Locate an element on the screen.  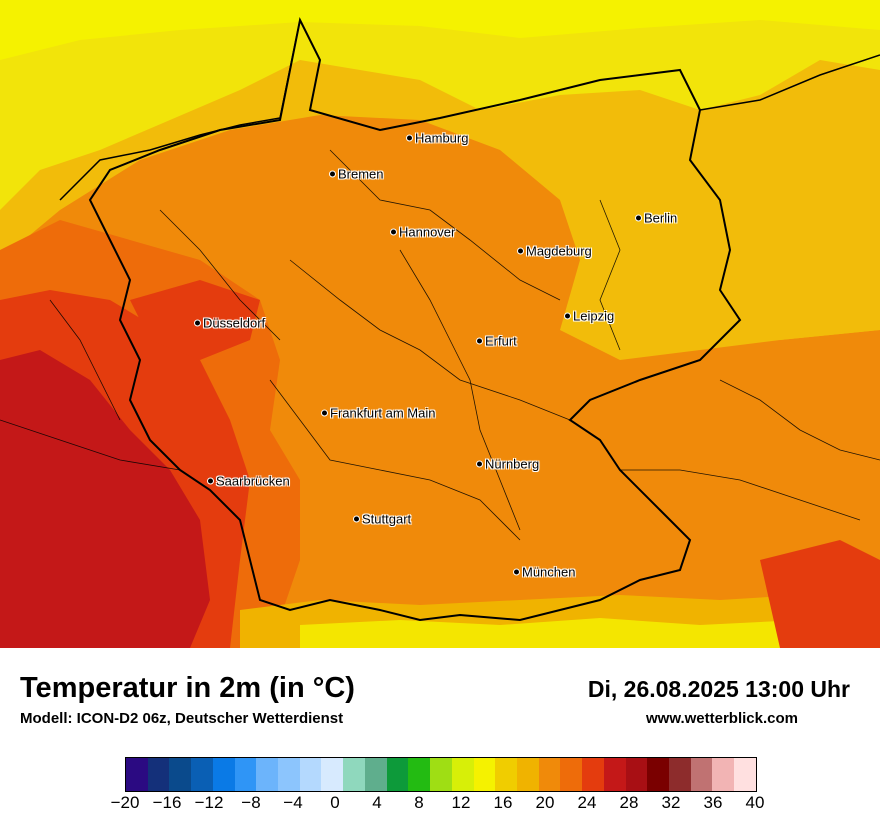
city-marker: Hannover is located at coordinates (422, 232).